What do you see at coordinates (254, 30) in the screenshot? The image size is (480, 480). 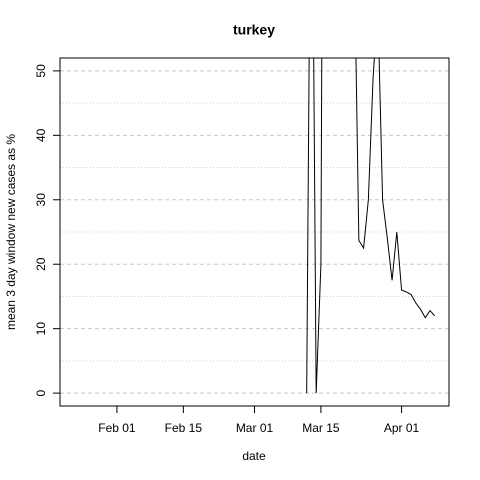 I see `chart-title: turkey` at bounding box center [254, 30].